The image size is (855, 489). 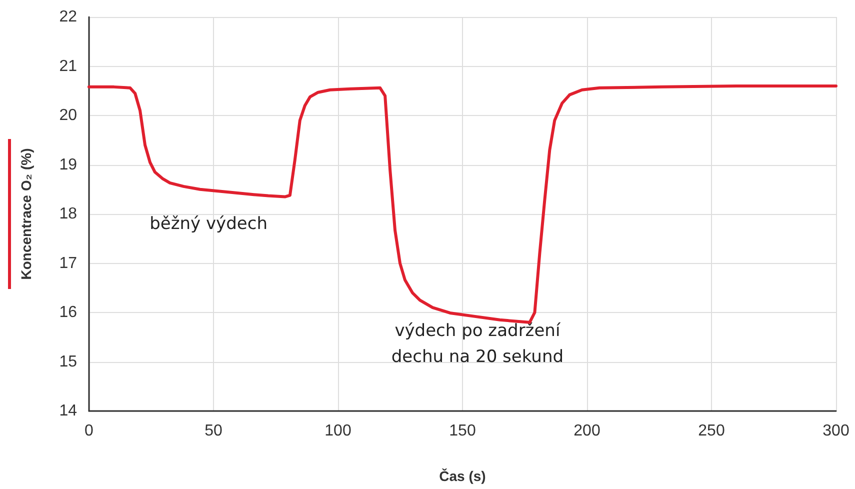 What do you see at coordinates (68, 66) in the screenshot?
I see `y-tick-label: 21` at bounding box center [68, 66].